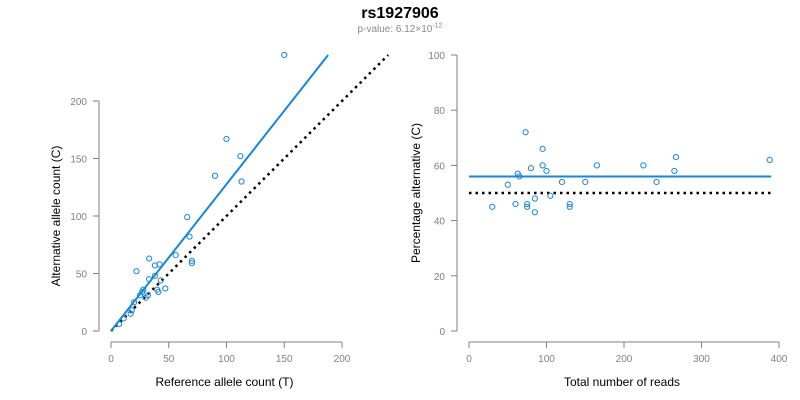 This screenshot has width=800, height=400. I want to click on pvalue-exponent: -12, so click(437, 26).